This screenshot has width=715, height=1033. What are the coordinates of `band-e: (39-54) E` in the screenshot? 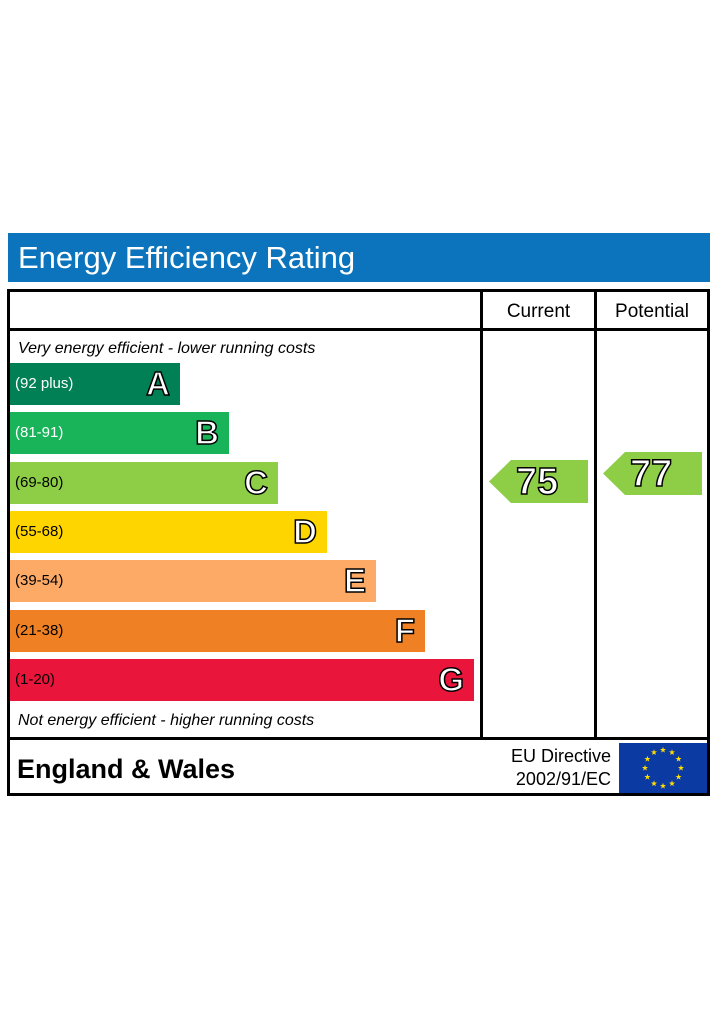 It's located at (193, 581).